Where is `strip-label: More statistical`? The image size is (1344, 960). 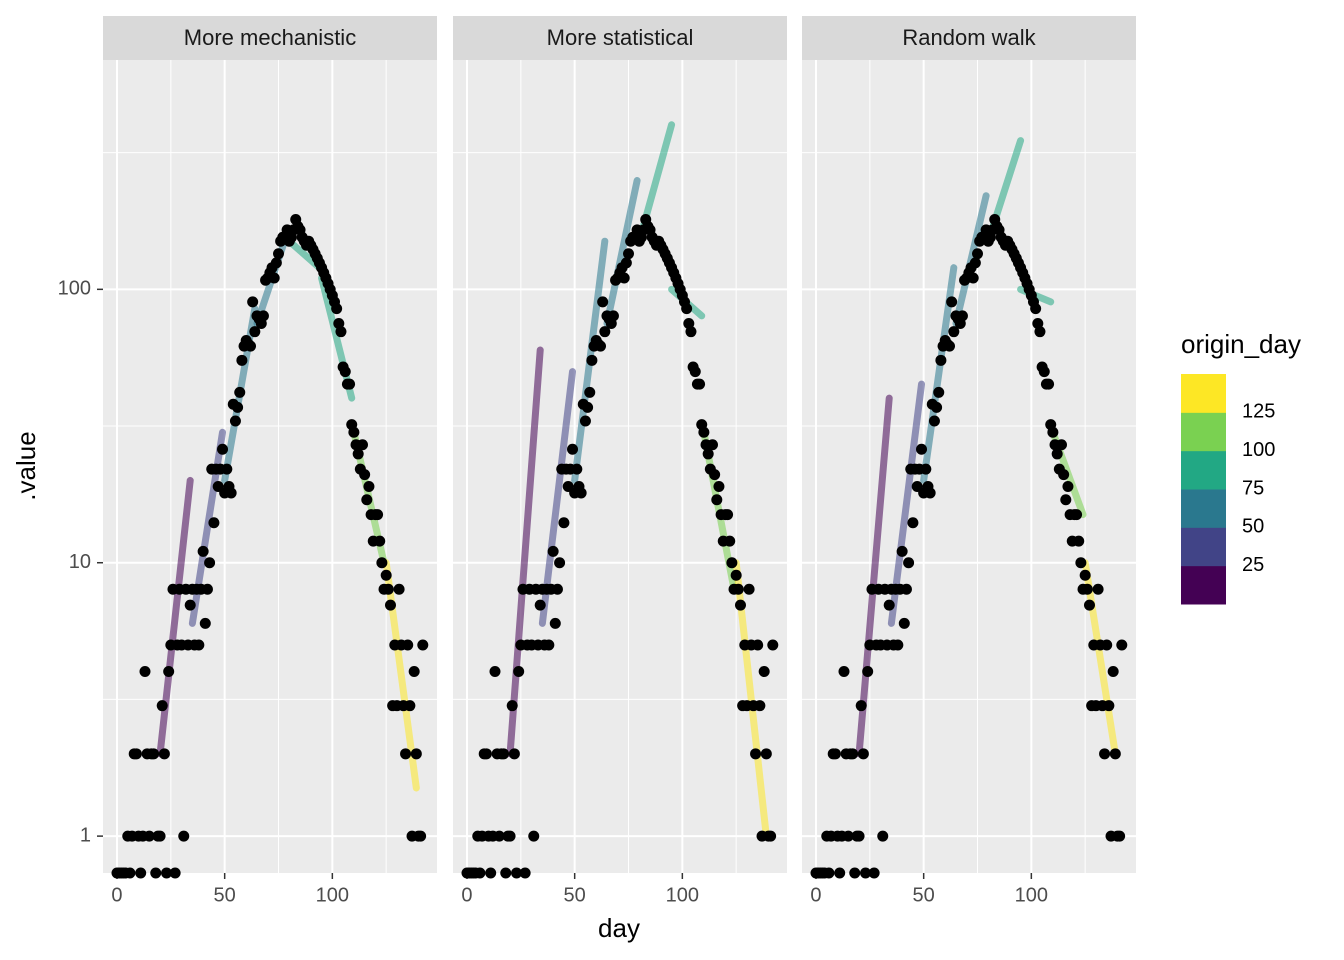
strip-label: More statistical is located at coordinates (620, 37).